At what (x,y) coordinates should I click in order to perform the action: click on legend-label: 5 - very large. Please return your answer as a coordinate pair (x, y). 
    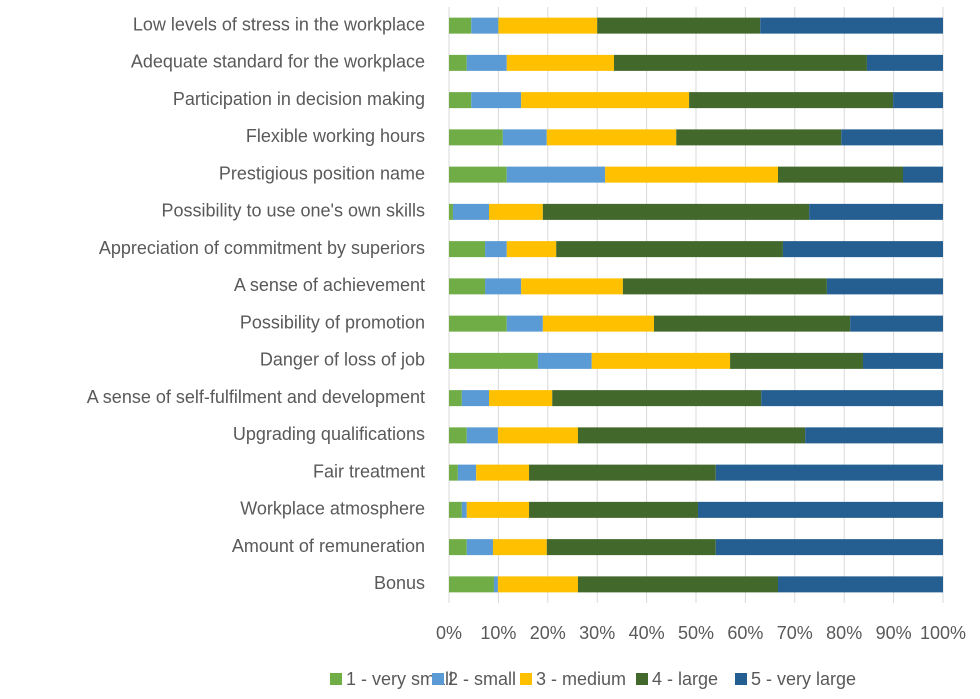
    Looking at the image, I should click on (803, 679).